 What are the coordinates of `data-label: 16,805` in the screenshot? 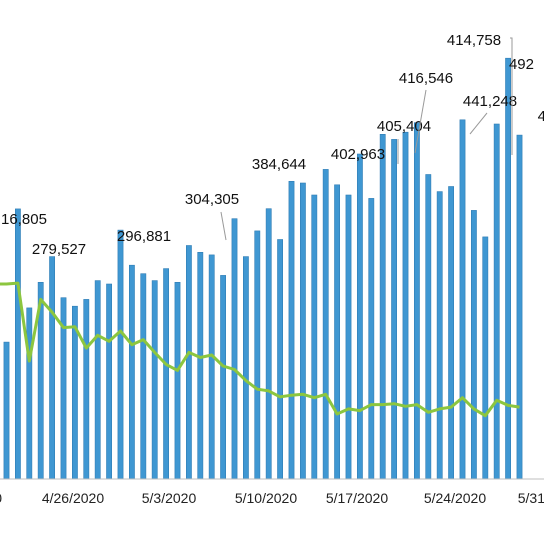 It's located at (24, 219).